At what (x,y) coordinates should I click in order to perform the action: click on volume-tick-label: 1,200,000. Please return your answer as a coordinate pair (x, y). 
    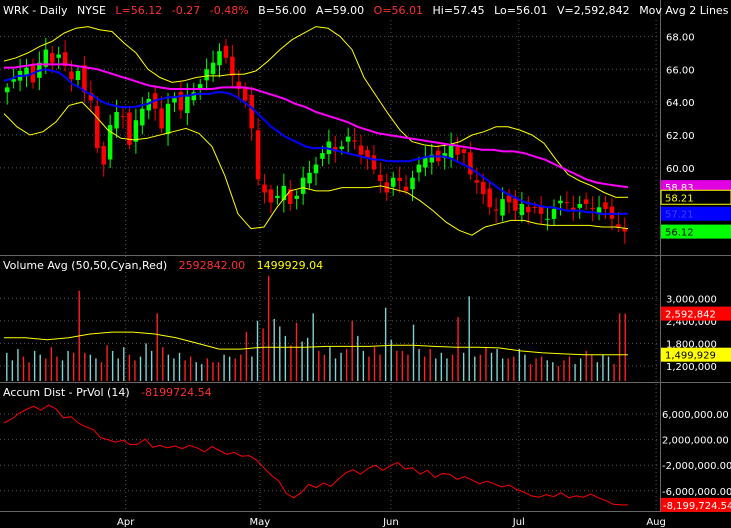
    Looking at the image, I should click on (691, 367).